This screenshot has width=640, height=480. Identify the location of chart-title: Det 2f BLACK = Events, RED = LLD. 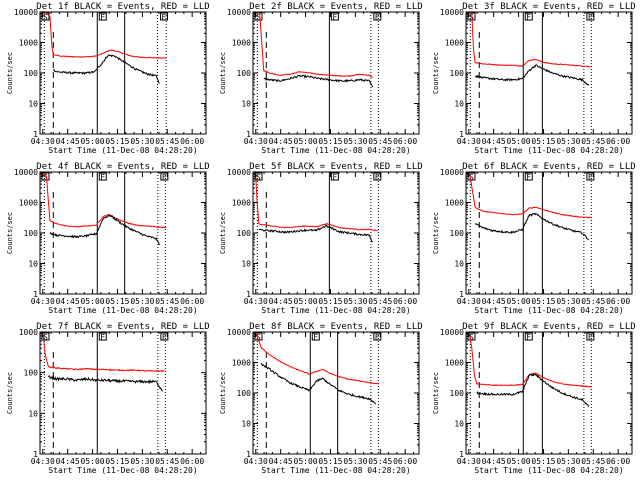
(335, 7).